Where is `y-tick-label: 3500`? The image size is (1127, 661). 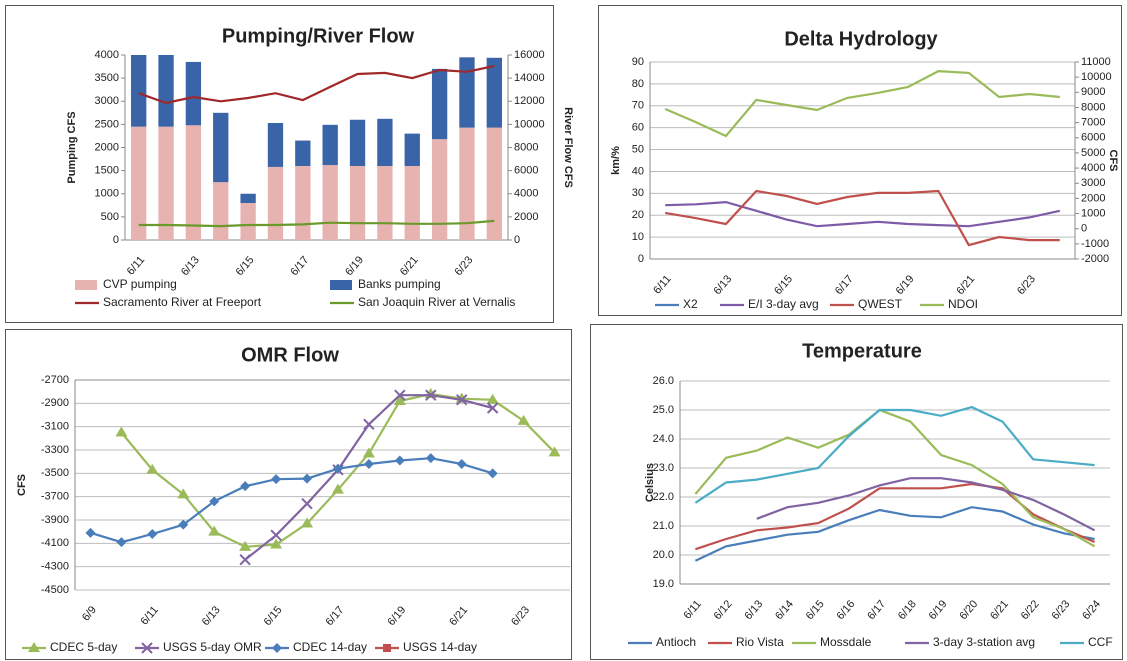
y-tick-label: 3500 is located at coordinates (107, 78).